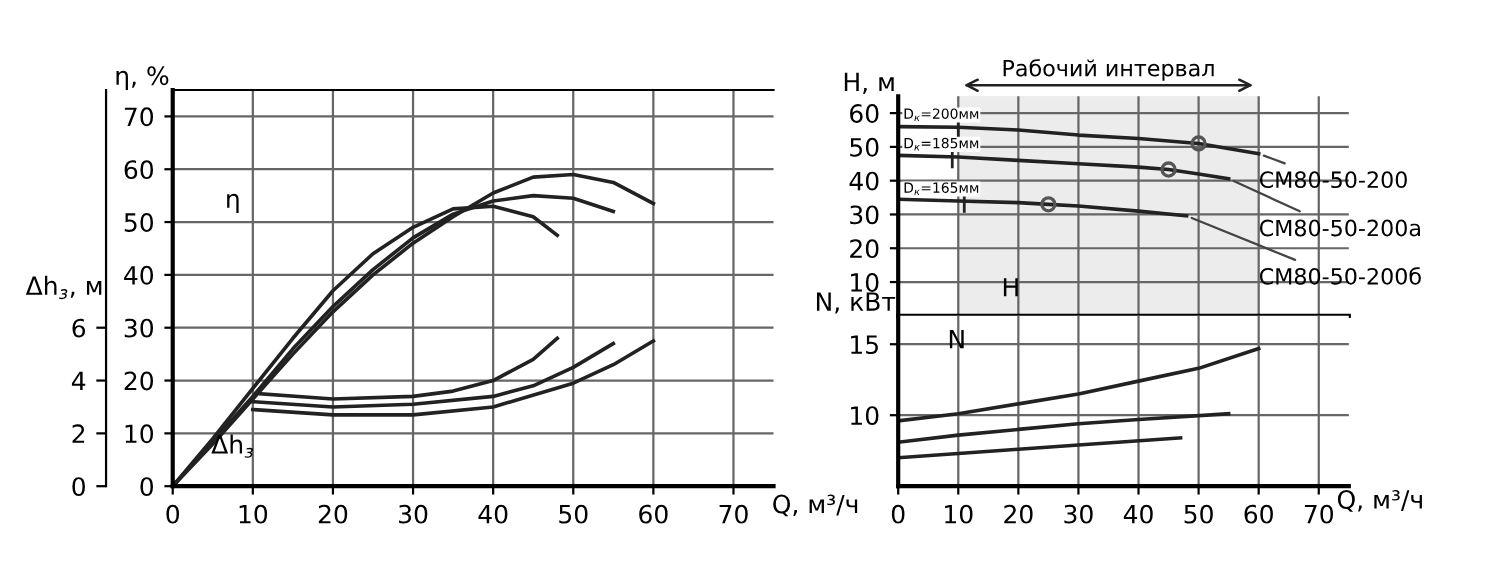 This screenshot has width=1502, height=566. Describe the element at coordinates (78, 381) in the screenshot. I see `y2-tick-label: 4` at that location.